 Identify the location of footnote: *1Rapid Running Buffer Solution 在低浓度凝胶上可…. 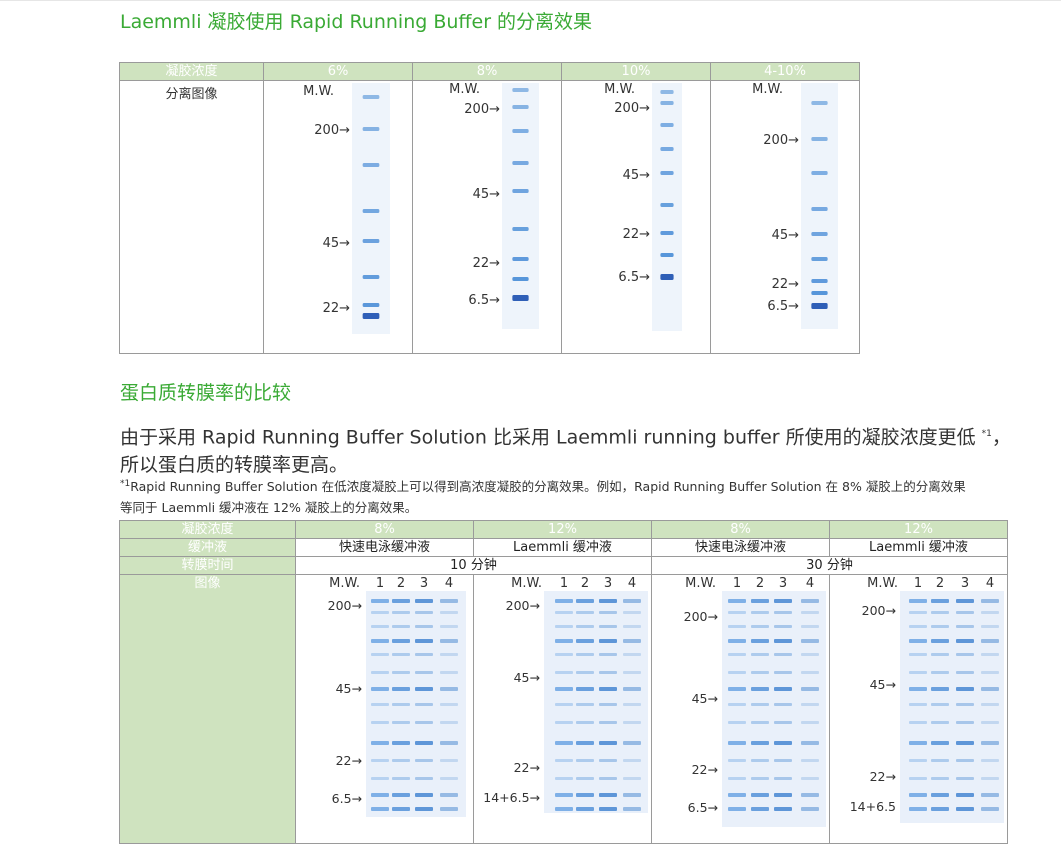
(570, 496).